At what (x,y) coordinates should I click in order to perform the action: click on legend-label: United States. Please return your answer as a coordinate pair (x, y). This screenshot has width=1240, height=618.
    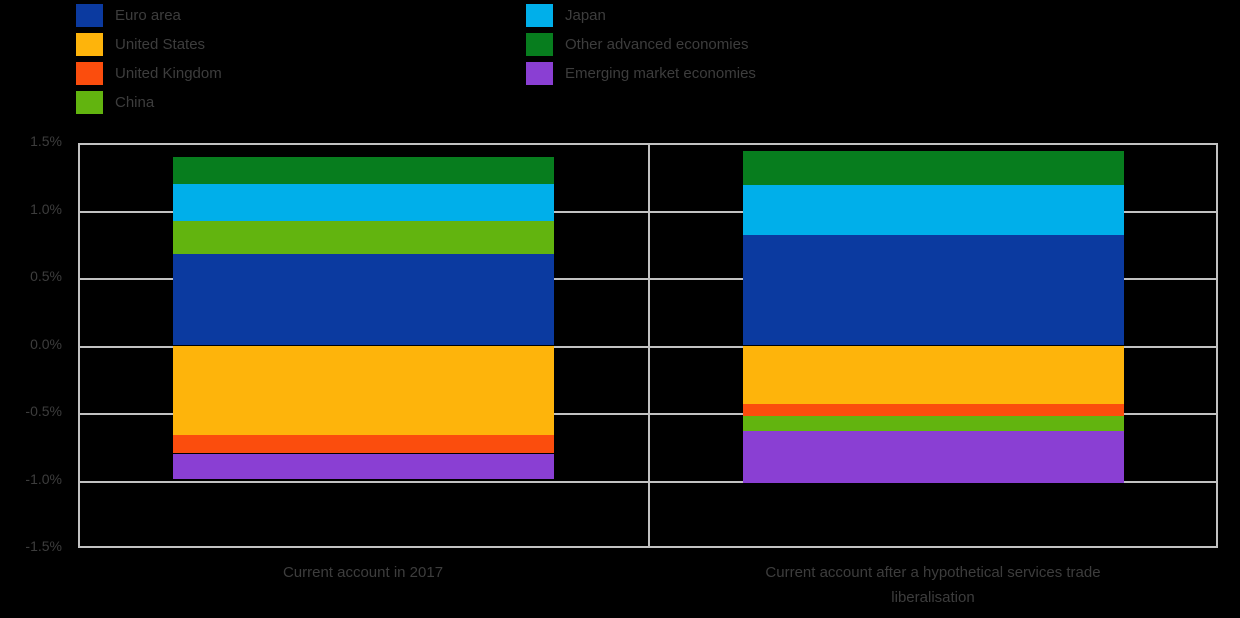
    Looking at the image, I should click on (160, 44).